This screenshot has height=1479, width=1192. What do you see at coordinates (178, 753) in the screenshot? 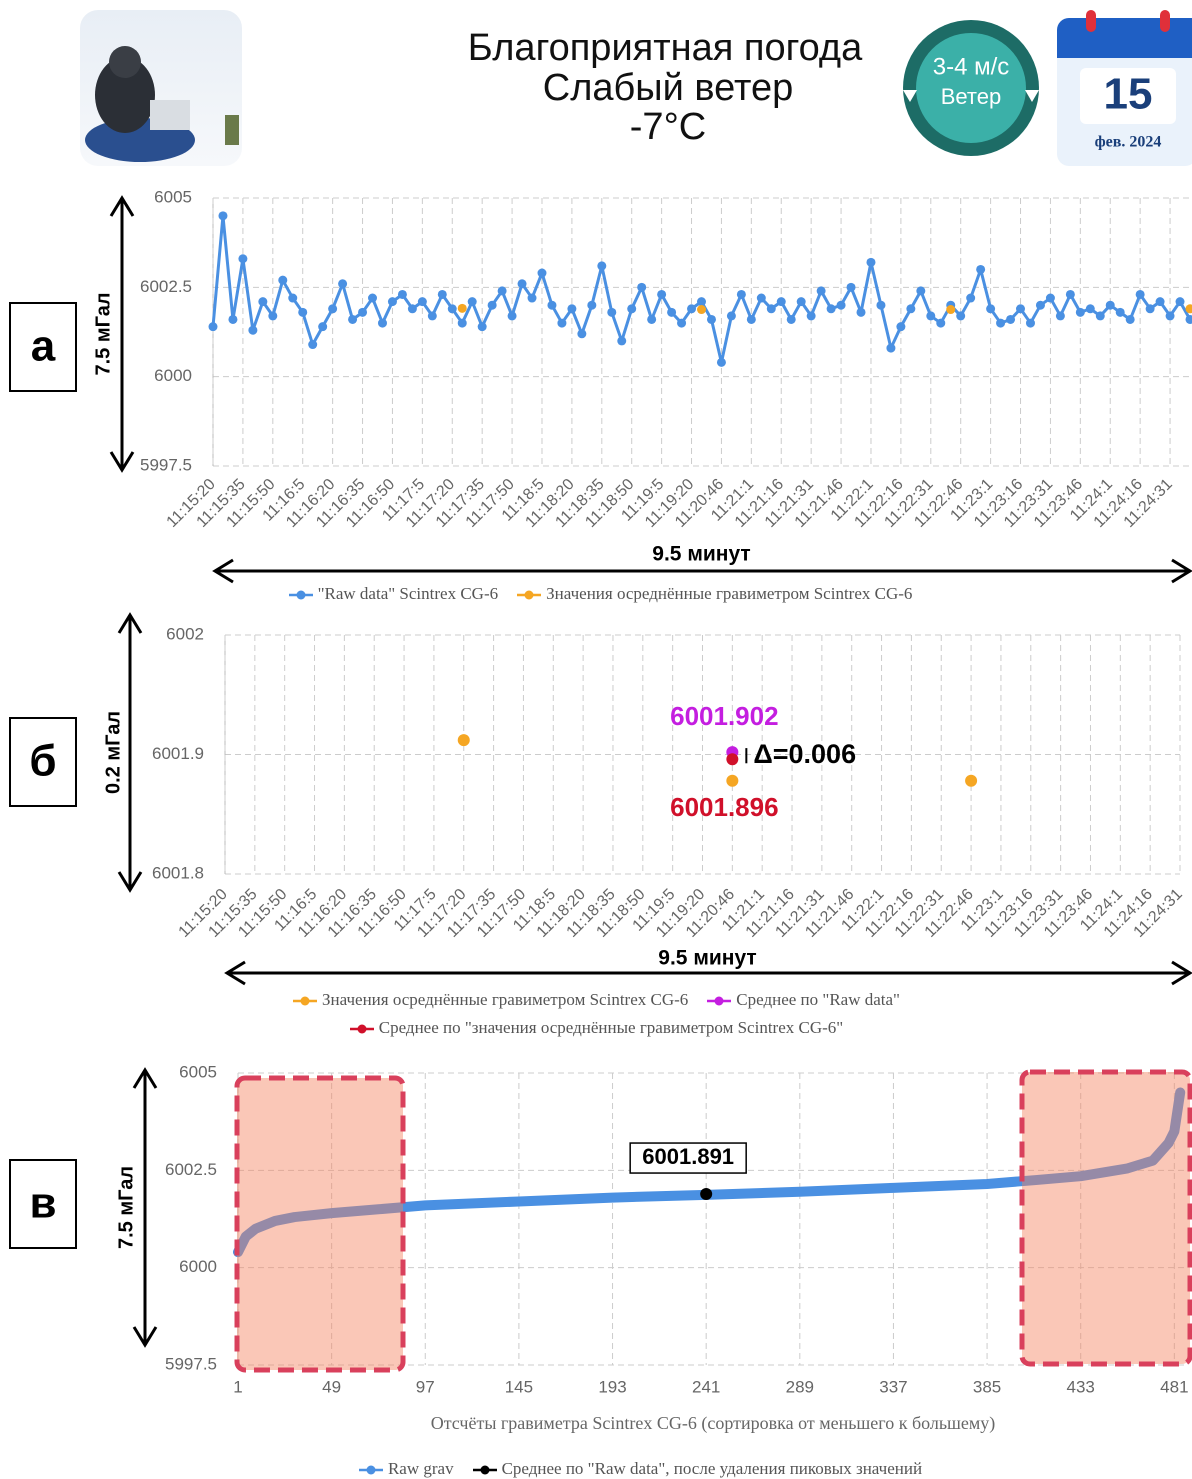
I see `y-tick-label: 6001.9` at bounding box center [178, 753].